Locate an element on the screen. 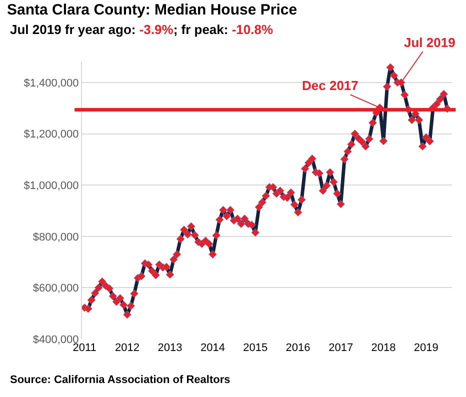  y-tick-label: $600,000 is located at coordinates (55, 288).